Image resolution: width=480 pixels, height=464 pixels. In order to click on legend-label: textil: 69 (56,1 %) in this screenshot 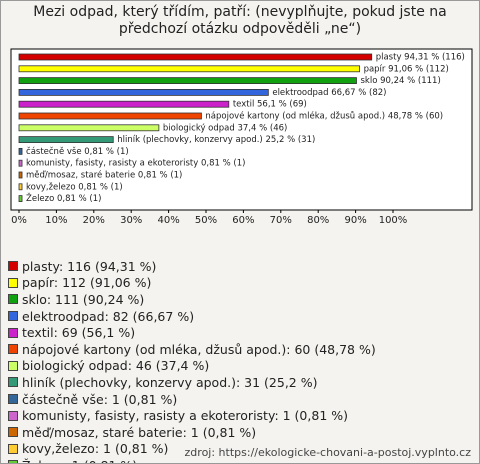, I will do `click(79, 333)`.